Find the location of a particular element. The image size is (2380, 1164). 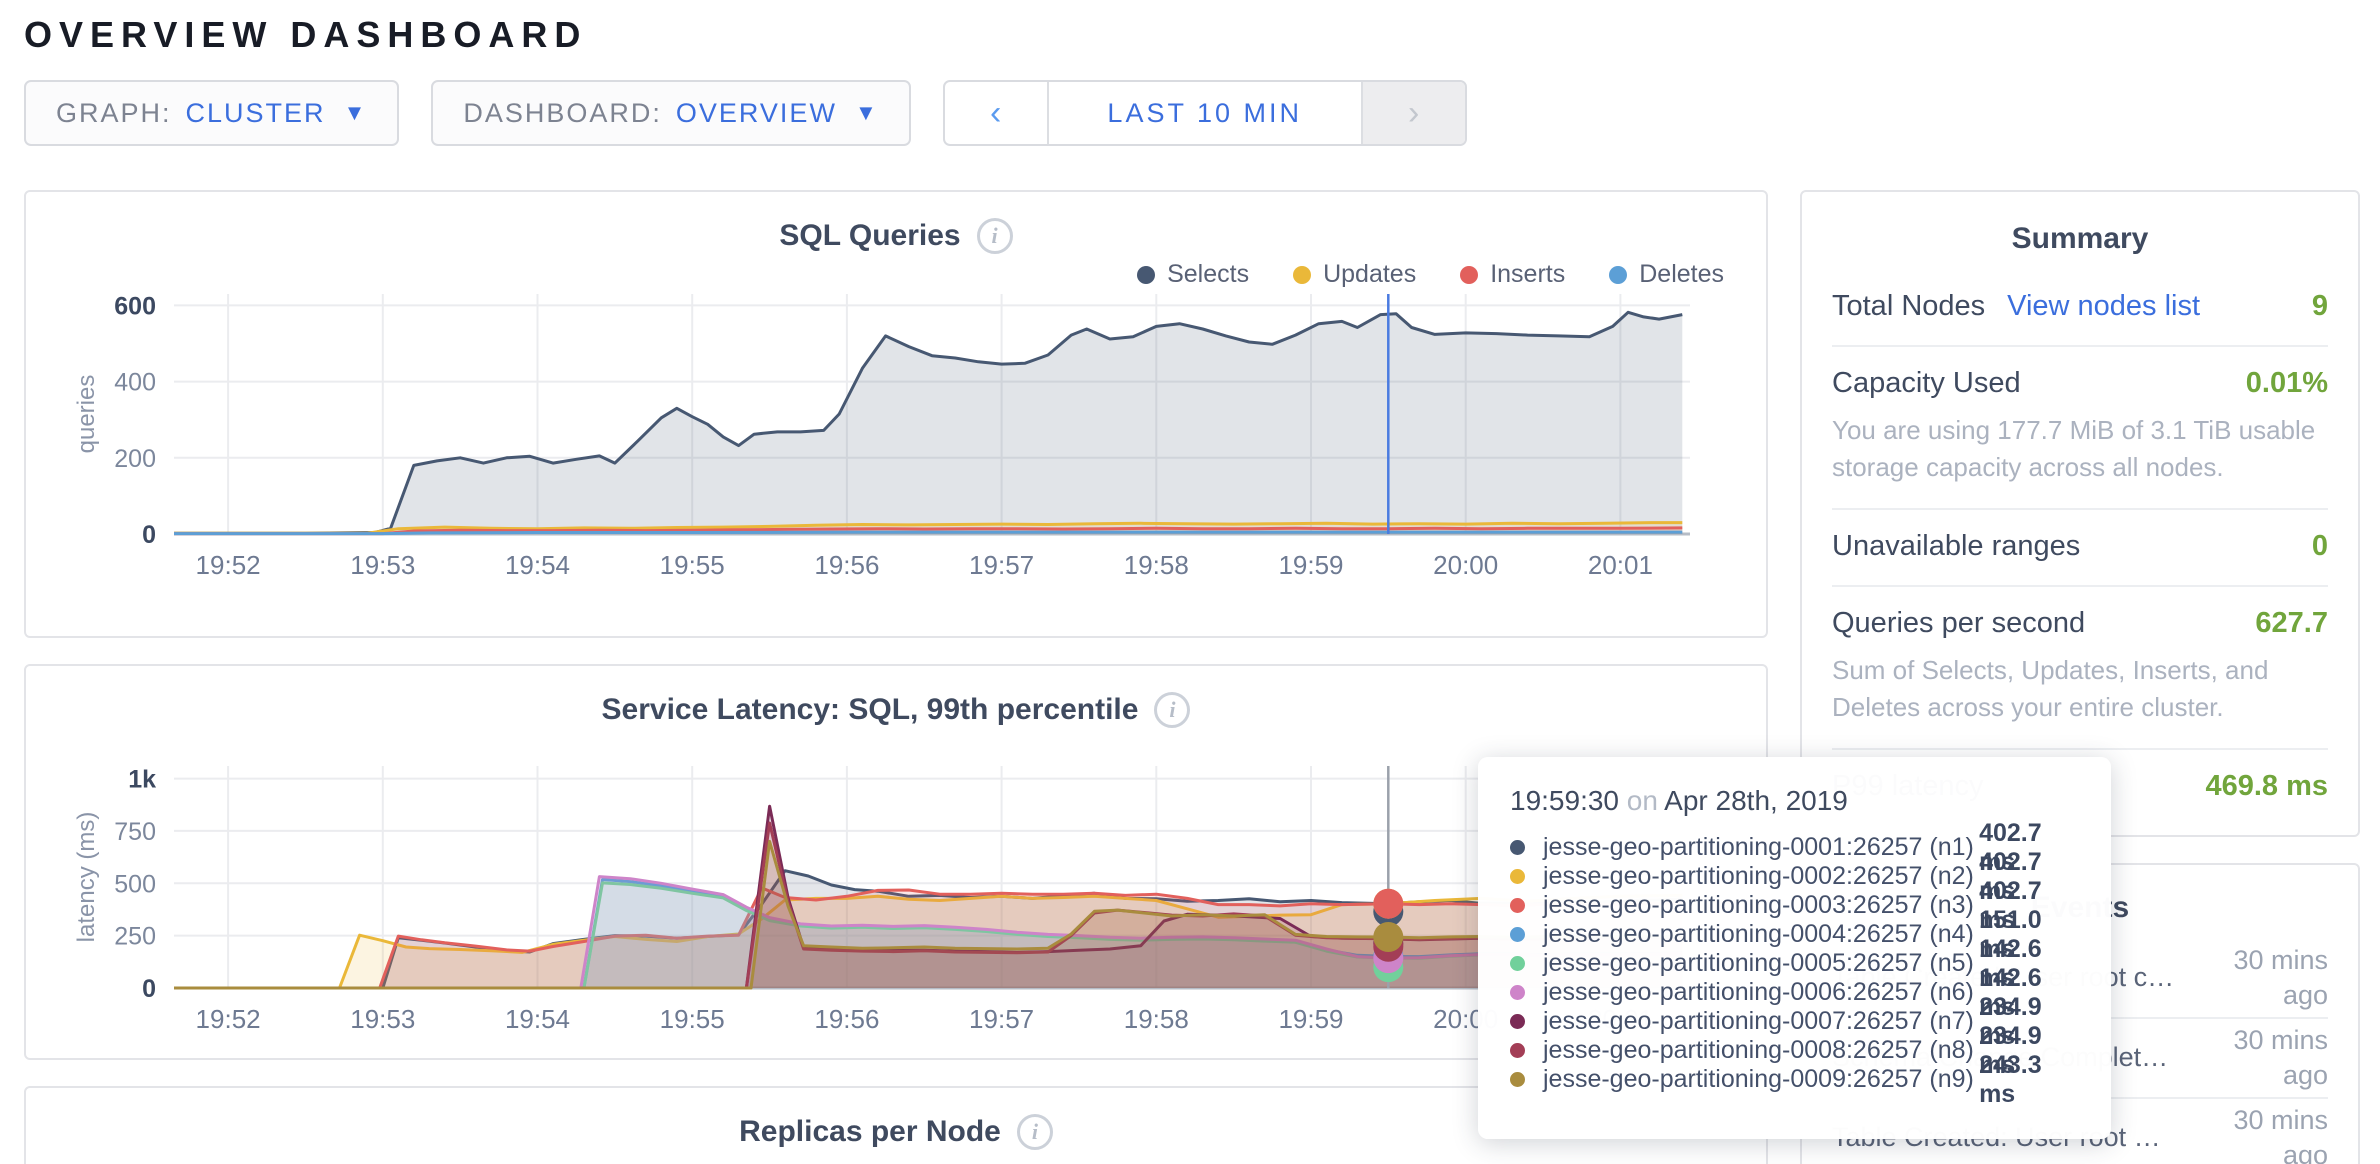

time-window-selector: ‹ LAST 10 MIN › is located at coordinates (1204, 113).